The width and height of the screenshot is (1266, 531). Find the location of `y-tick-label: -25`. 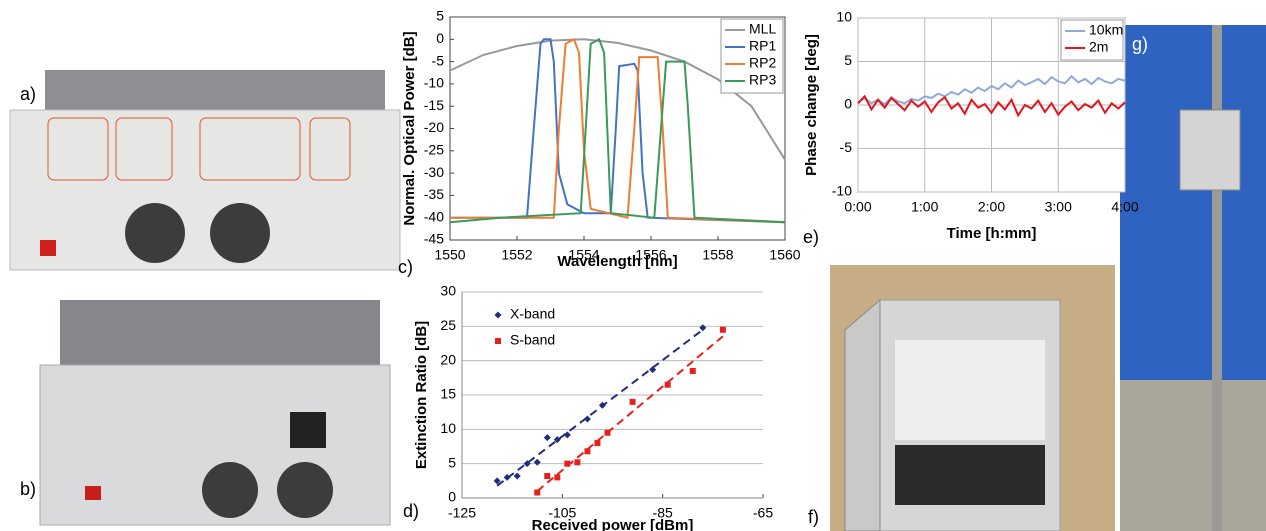

y-tick-label: -25 is located at coordinates (434, 150).